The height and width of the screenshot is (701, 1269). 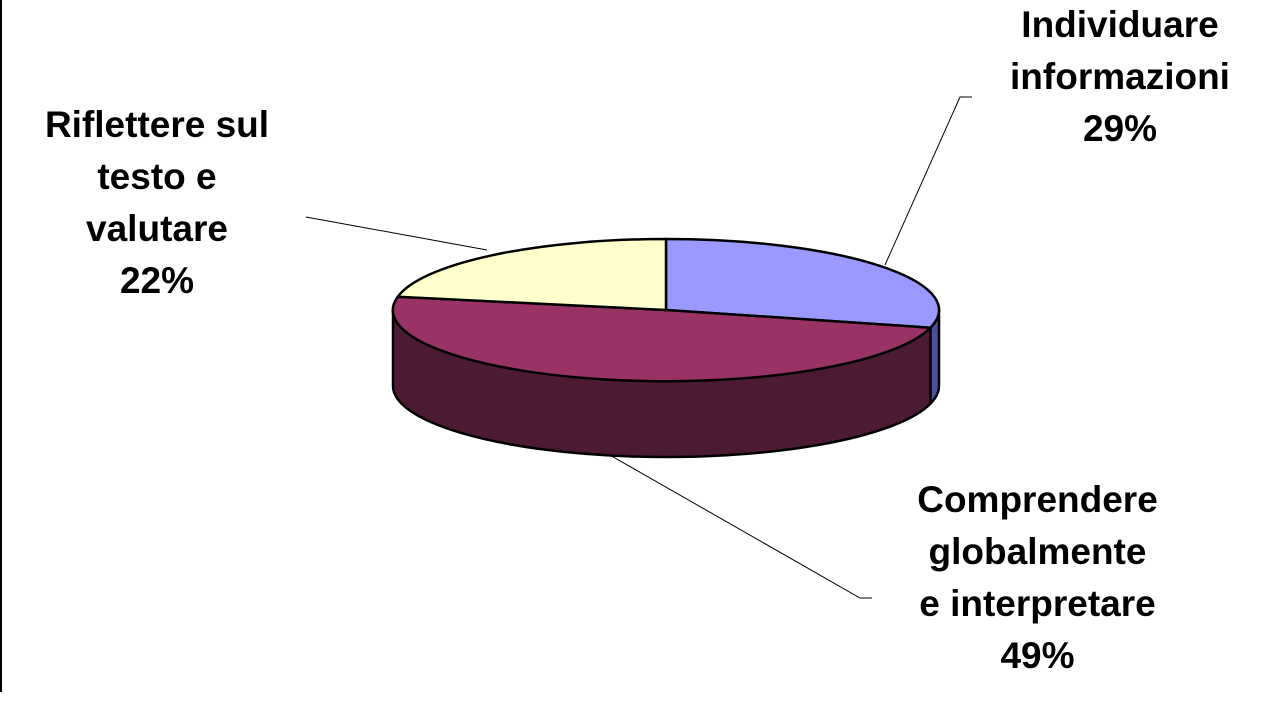 I want to click on leader-line-comprendere, so click(x=739, y=526).